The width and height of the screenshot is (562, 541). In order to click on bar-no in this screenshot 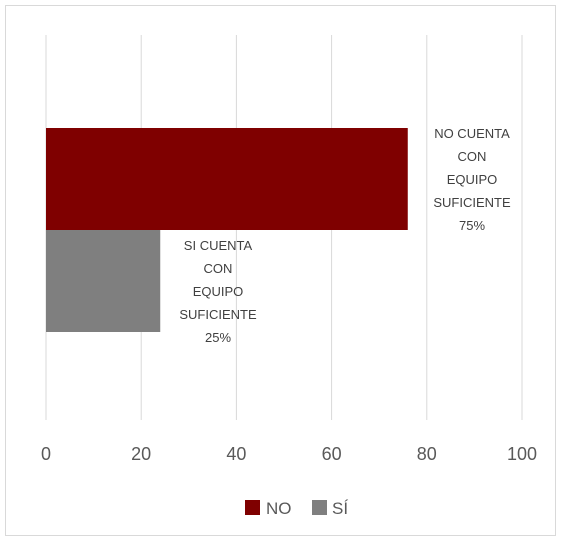, I will do `click(227, 179)`.